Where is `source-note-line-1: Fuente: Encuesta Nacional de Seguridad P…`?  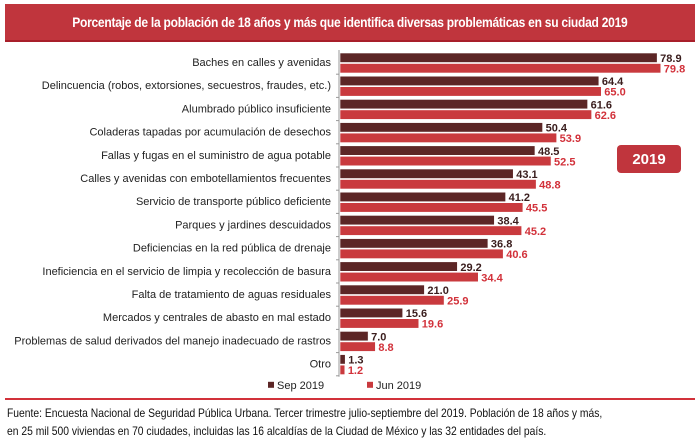 source-note-line-1: Fuente: Encuesta Nacional de Seguridad P… is located at coordinates (305, 413).